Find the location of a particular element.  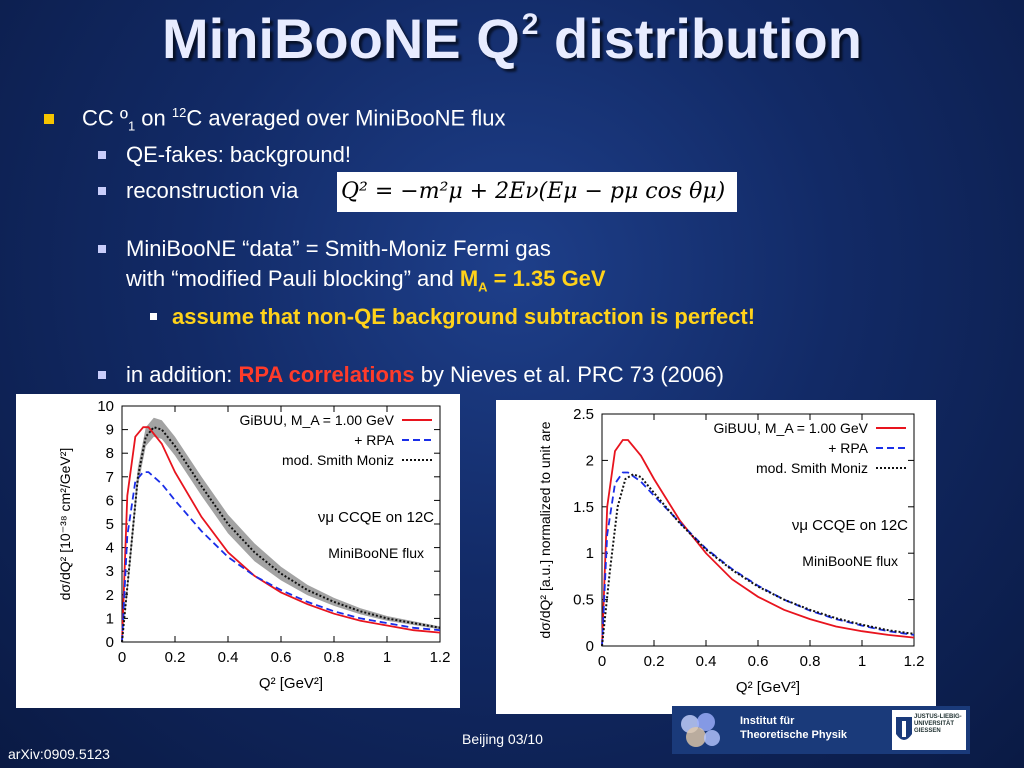

y-tick-label: 0.5 is located at coordinates (583, 600).